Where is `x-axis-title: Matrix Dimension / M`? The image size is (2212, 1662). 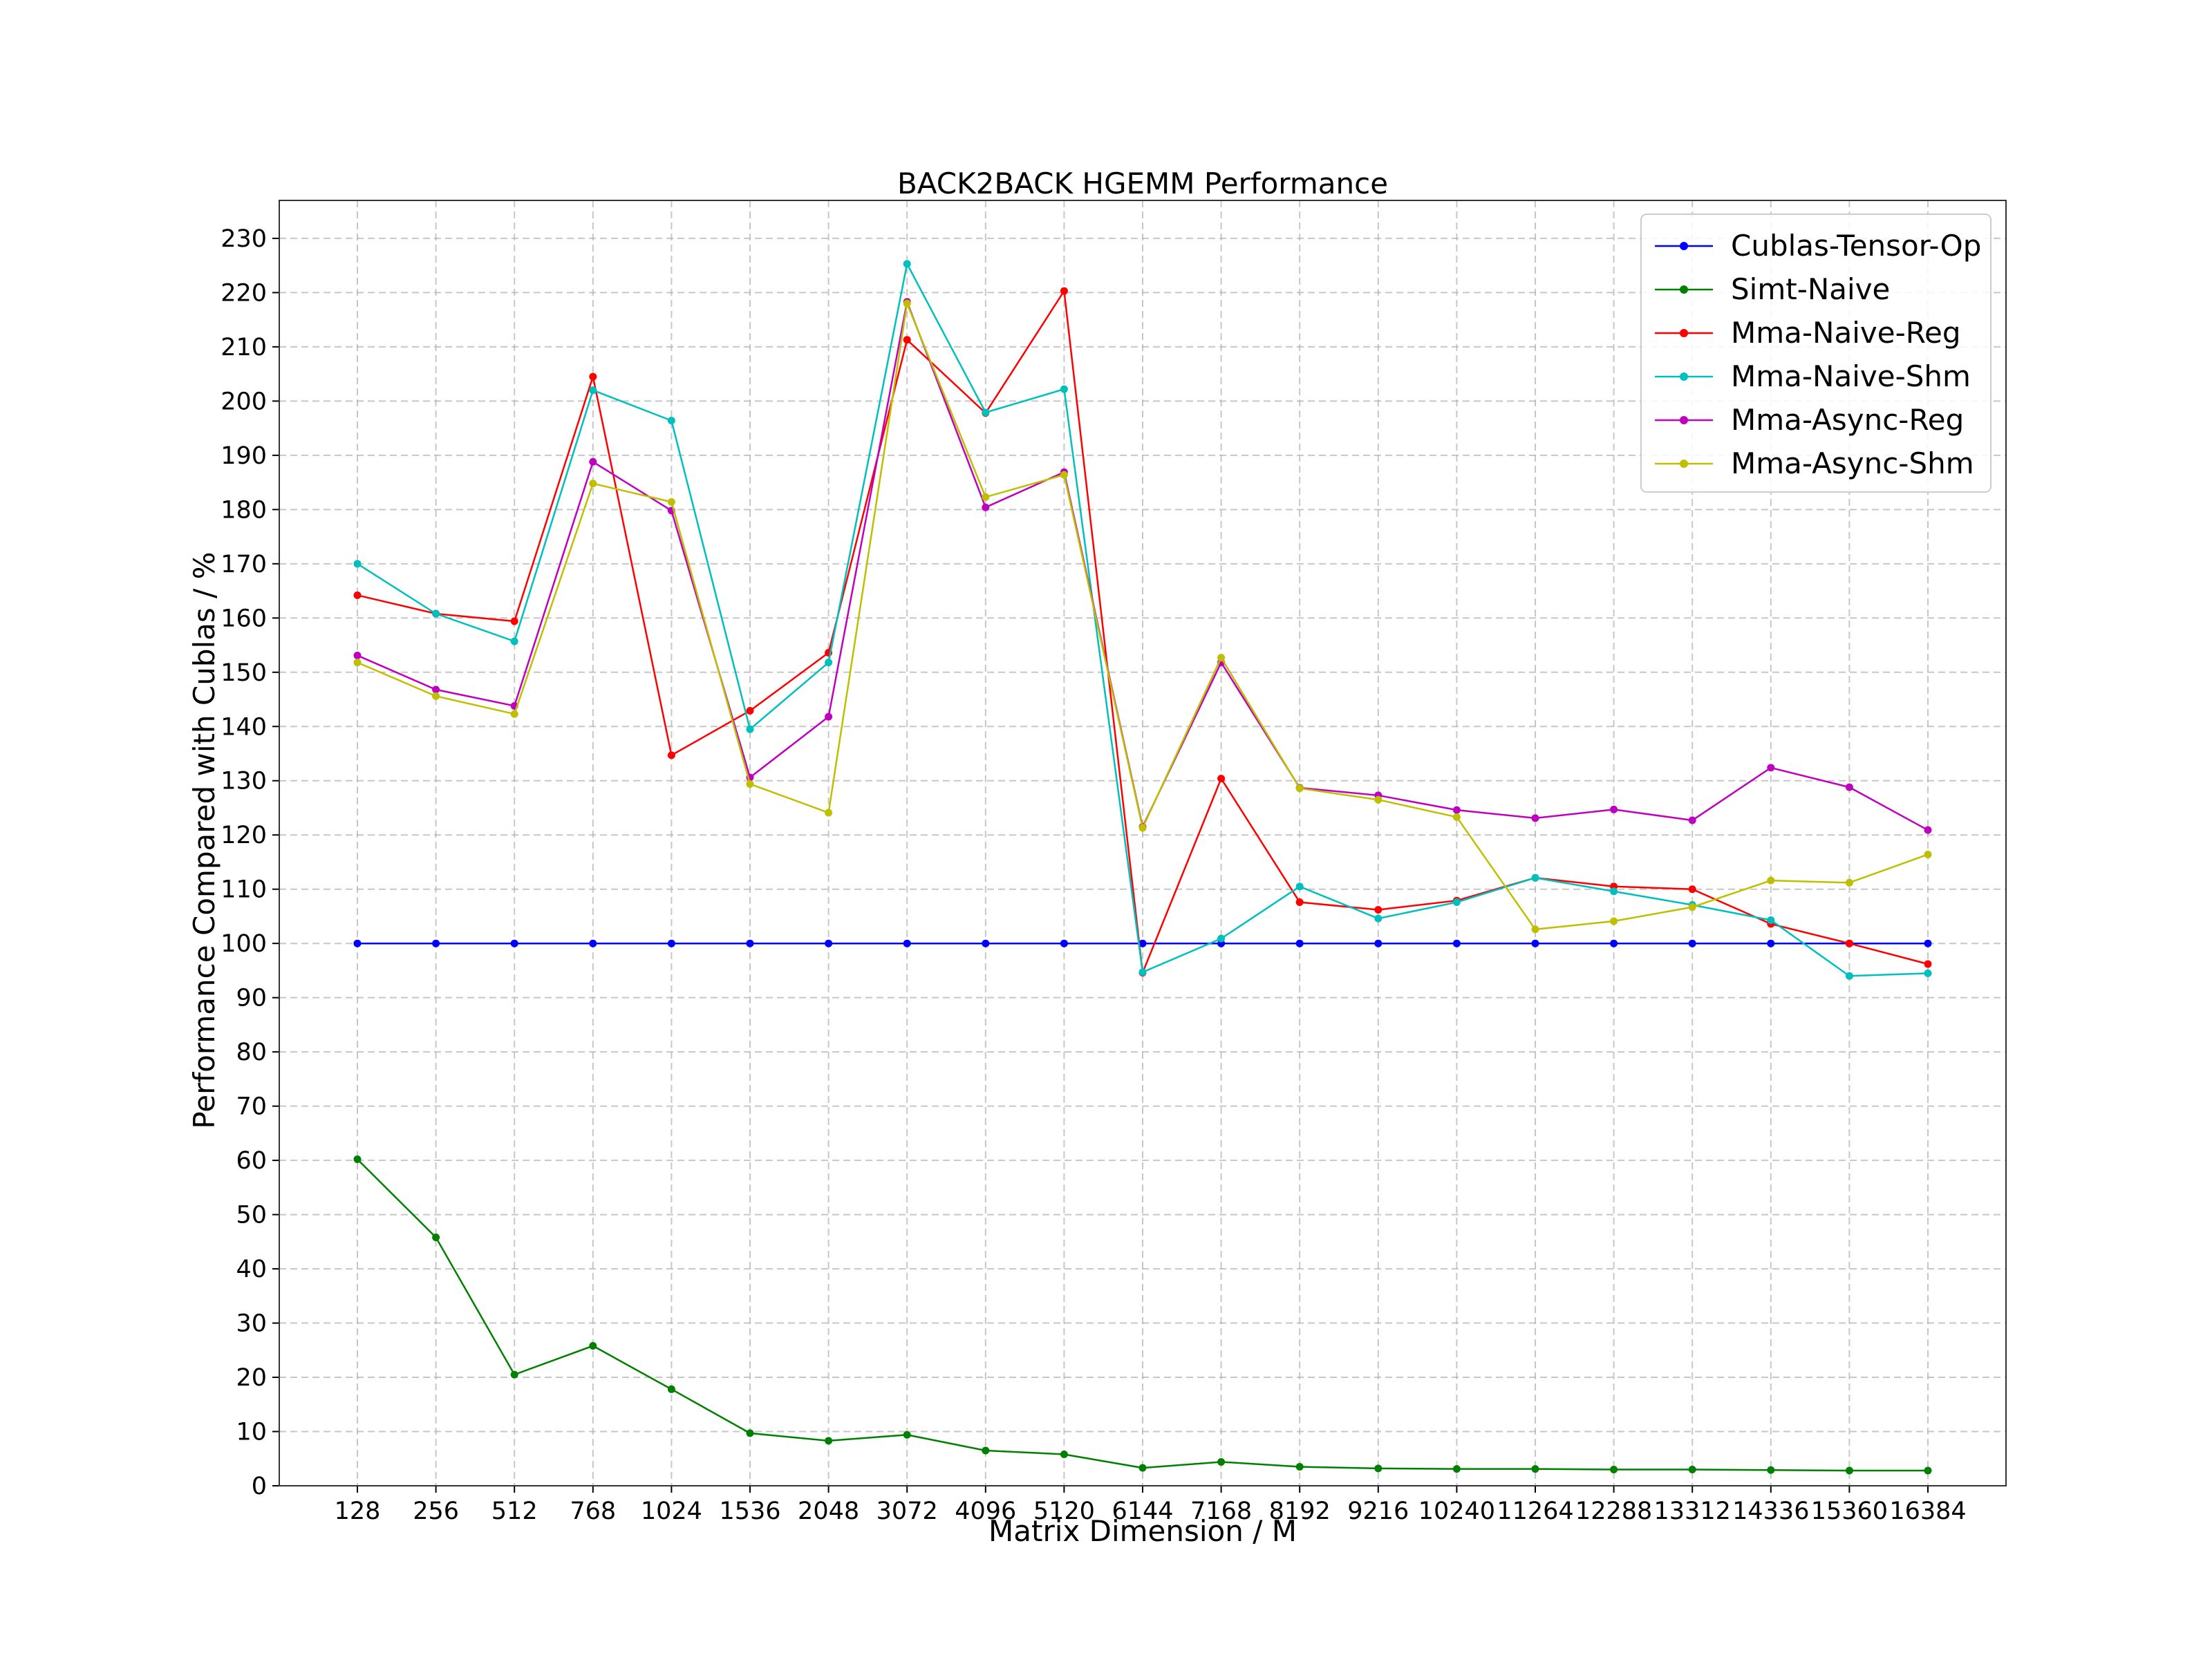
x-axis-title: Matrix Dimension / M is located at coordinates (1142, 1531).